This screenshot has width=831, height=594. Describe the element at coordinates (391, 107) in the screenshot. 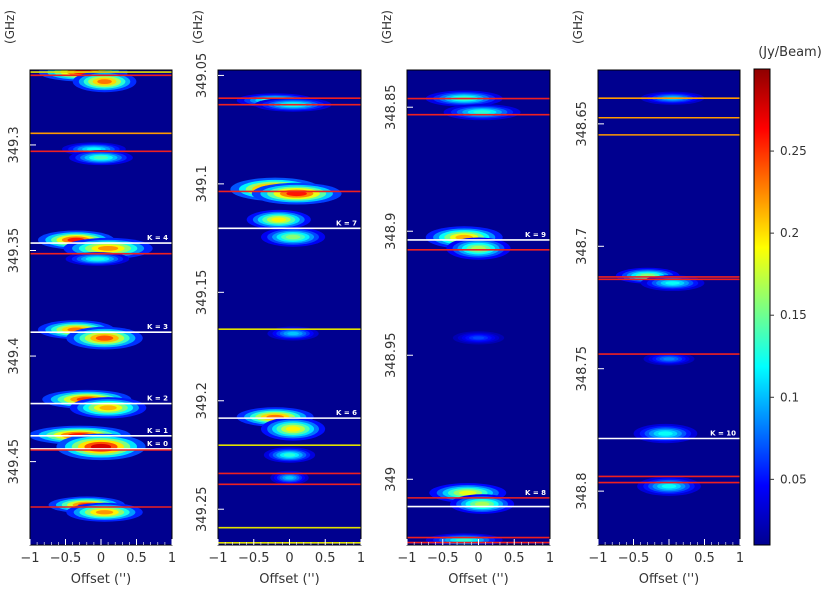

I see `y-tick-label: 348.85` at that location.